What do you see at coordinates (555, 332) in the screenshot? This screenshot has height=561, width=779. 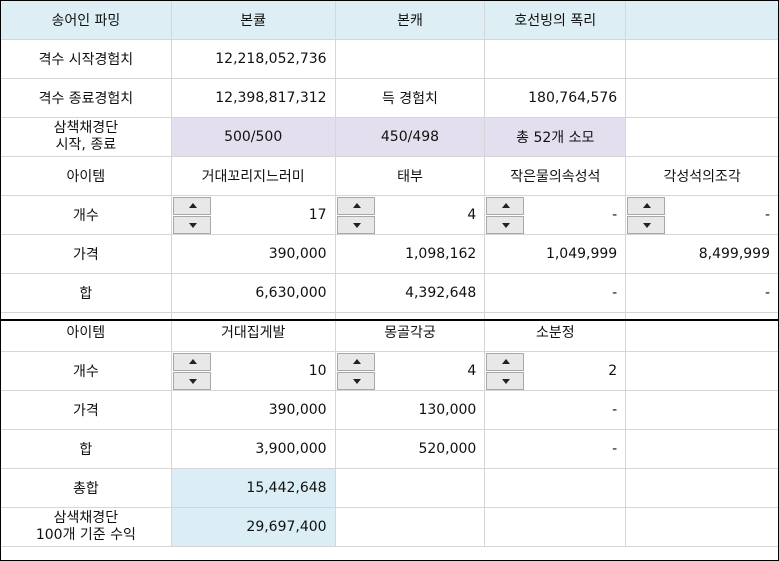 I see `item-name: 소분정` at bounding box center [555, 332].